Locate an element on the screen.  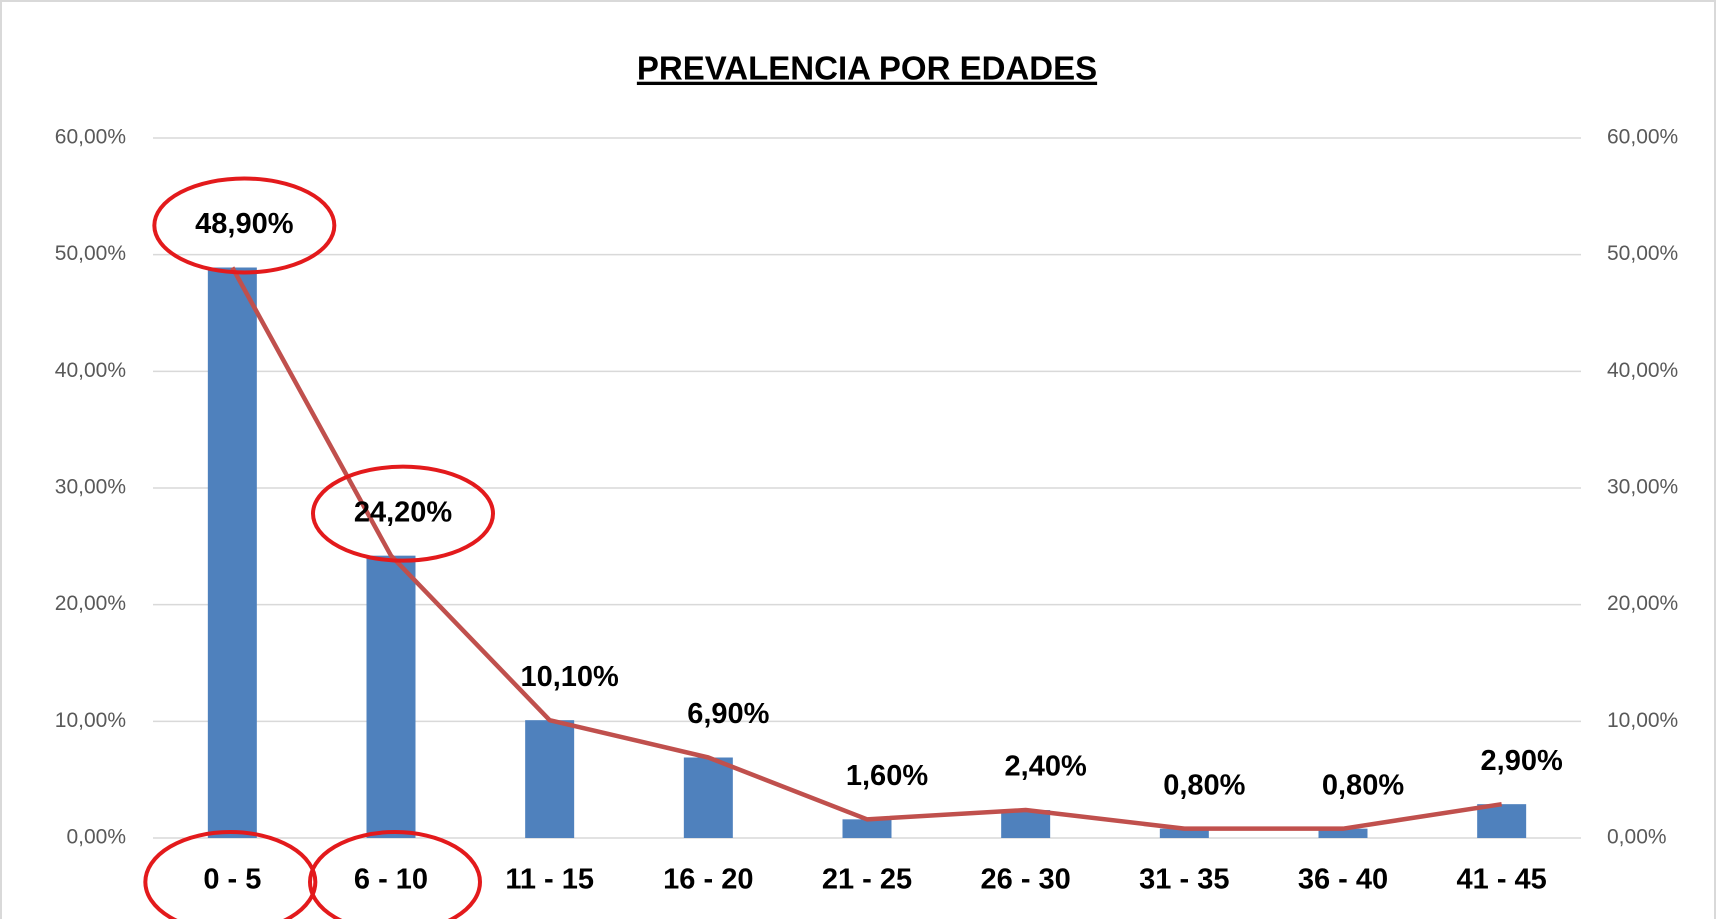
x-tick-label: 41 - 45 is located at coordinates (1502, 880).